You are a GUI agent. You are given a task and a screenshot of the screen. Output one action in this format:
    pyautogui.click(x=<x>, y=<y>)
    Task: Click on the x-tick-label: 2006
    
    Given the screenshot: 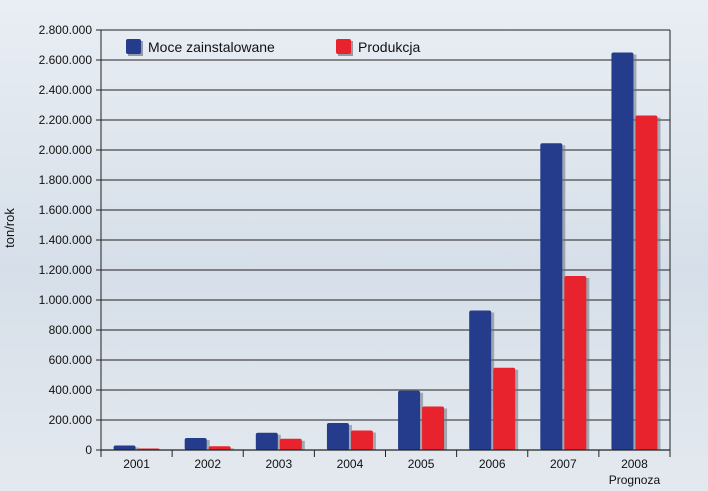 What is the action you would take?
    pyautogui.click(x=492, y=464)
    